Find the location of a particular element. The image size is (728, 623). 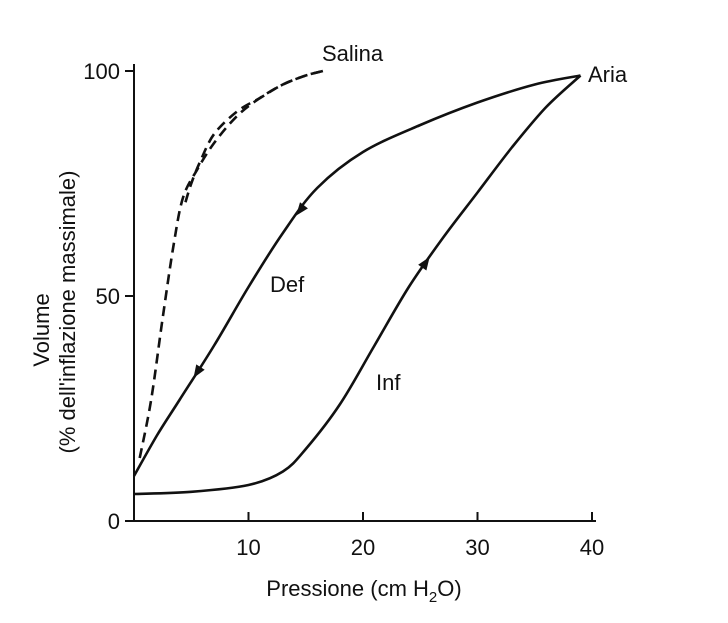

y-tick-label-50: 50 is located at coordinates (108, 296).